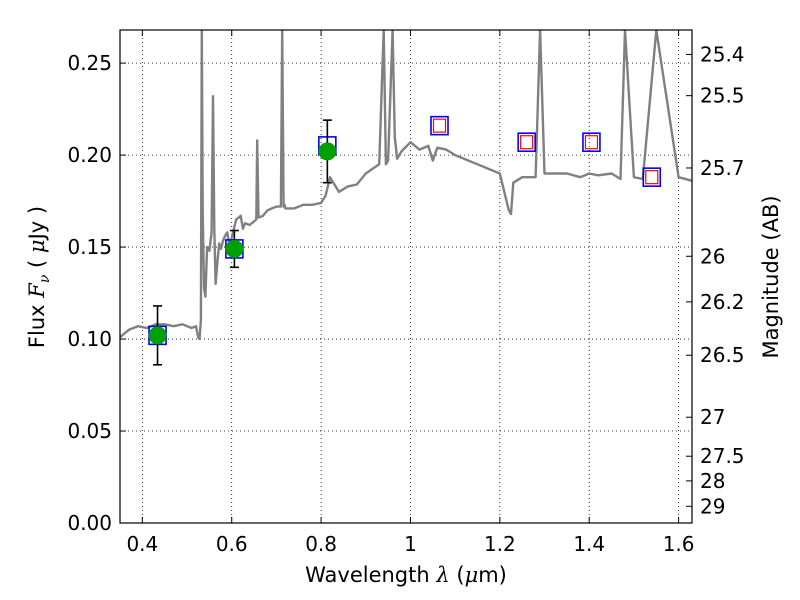 The width and height of the screenshot is (800, 600). I want to click on y2-tick-label: 25.4, so click(722, 54).